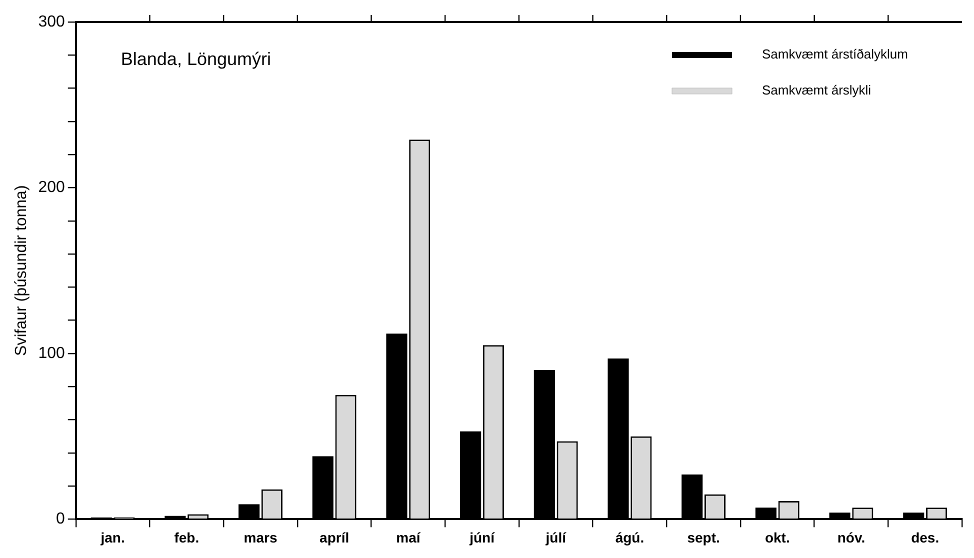 Image resolution: width=974 pixels, height=558 pixels. What do you see at coordinates (629, 537) in the screenshot?
I see `x-tick-label: ágú.` at bounding box center [629, 537].